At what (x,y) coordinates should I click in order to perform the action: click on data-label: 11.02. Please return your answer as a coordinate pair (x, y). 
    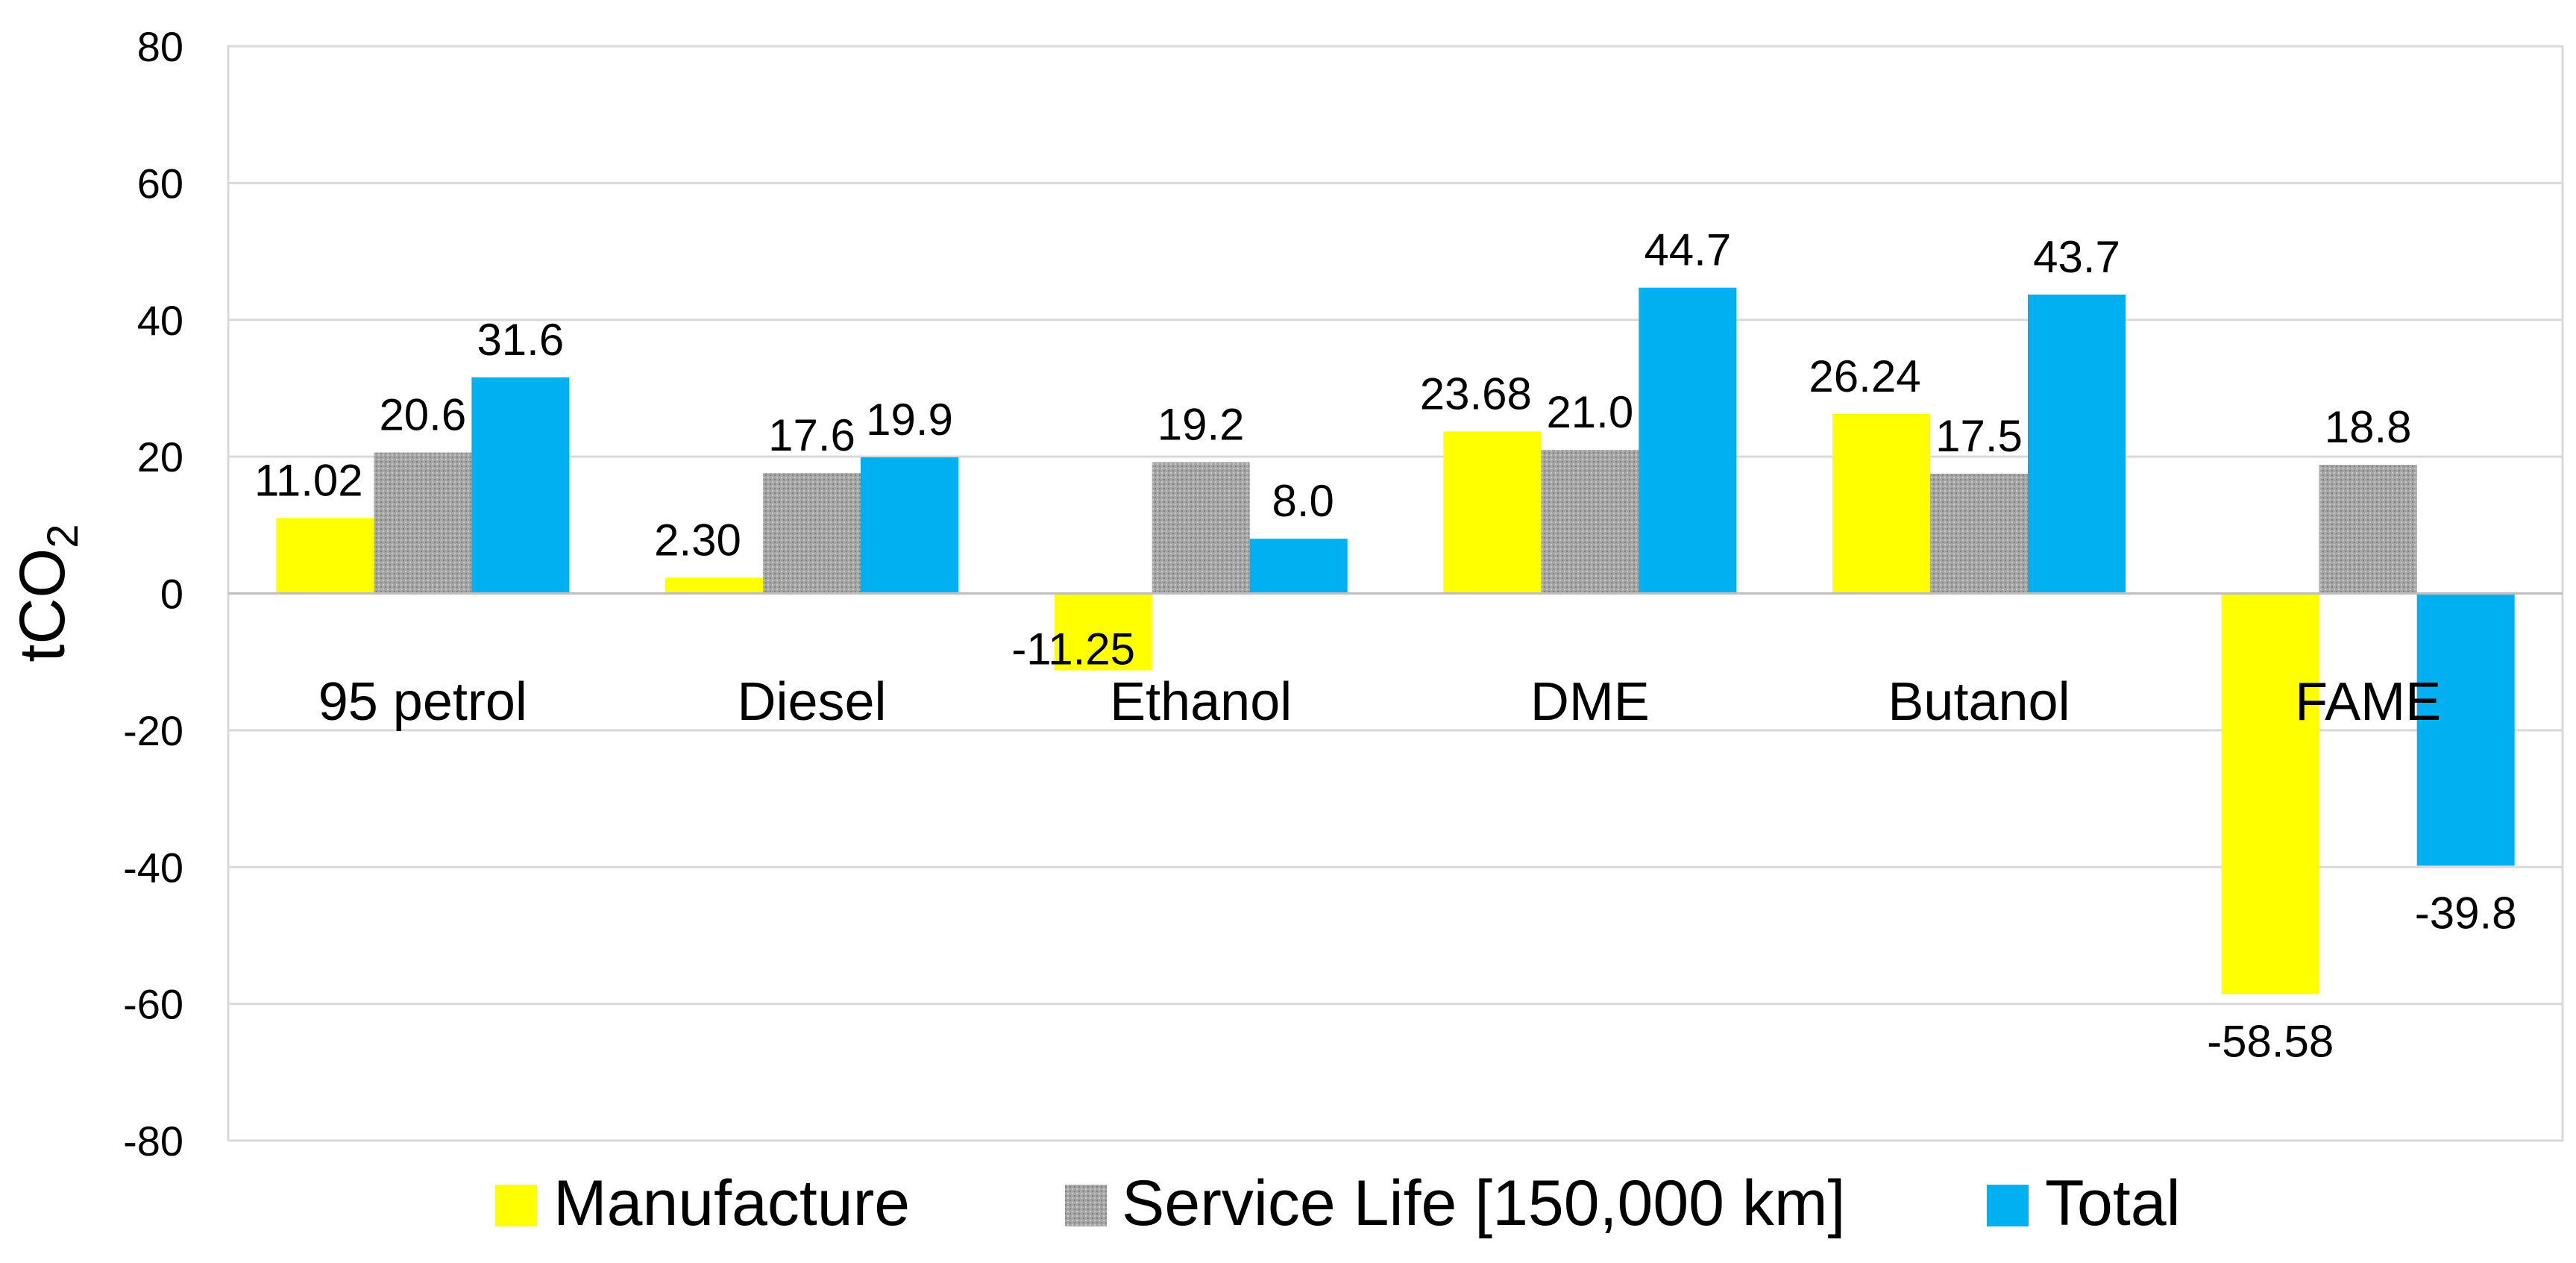
    Looking at the image, I should click on (309, 480).